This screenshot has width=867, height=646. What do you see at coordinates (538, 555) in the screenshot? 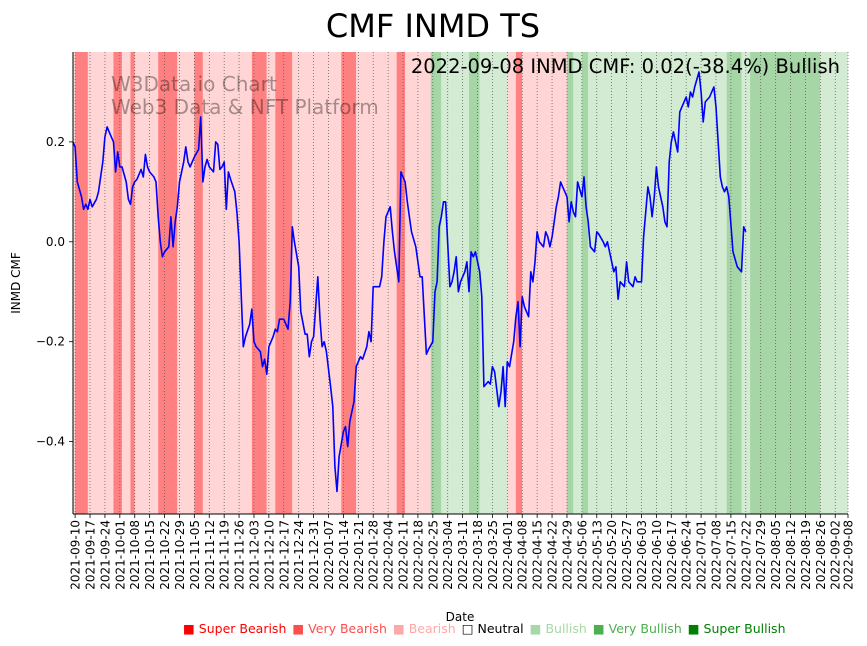
I see `x-tick-label: 2022-04-15` at bounding box center [538, 555].